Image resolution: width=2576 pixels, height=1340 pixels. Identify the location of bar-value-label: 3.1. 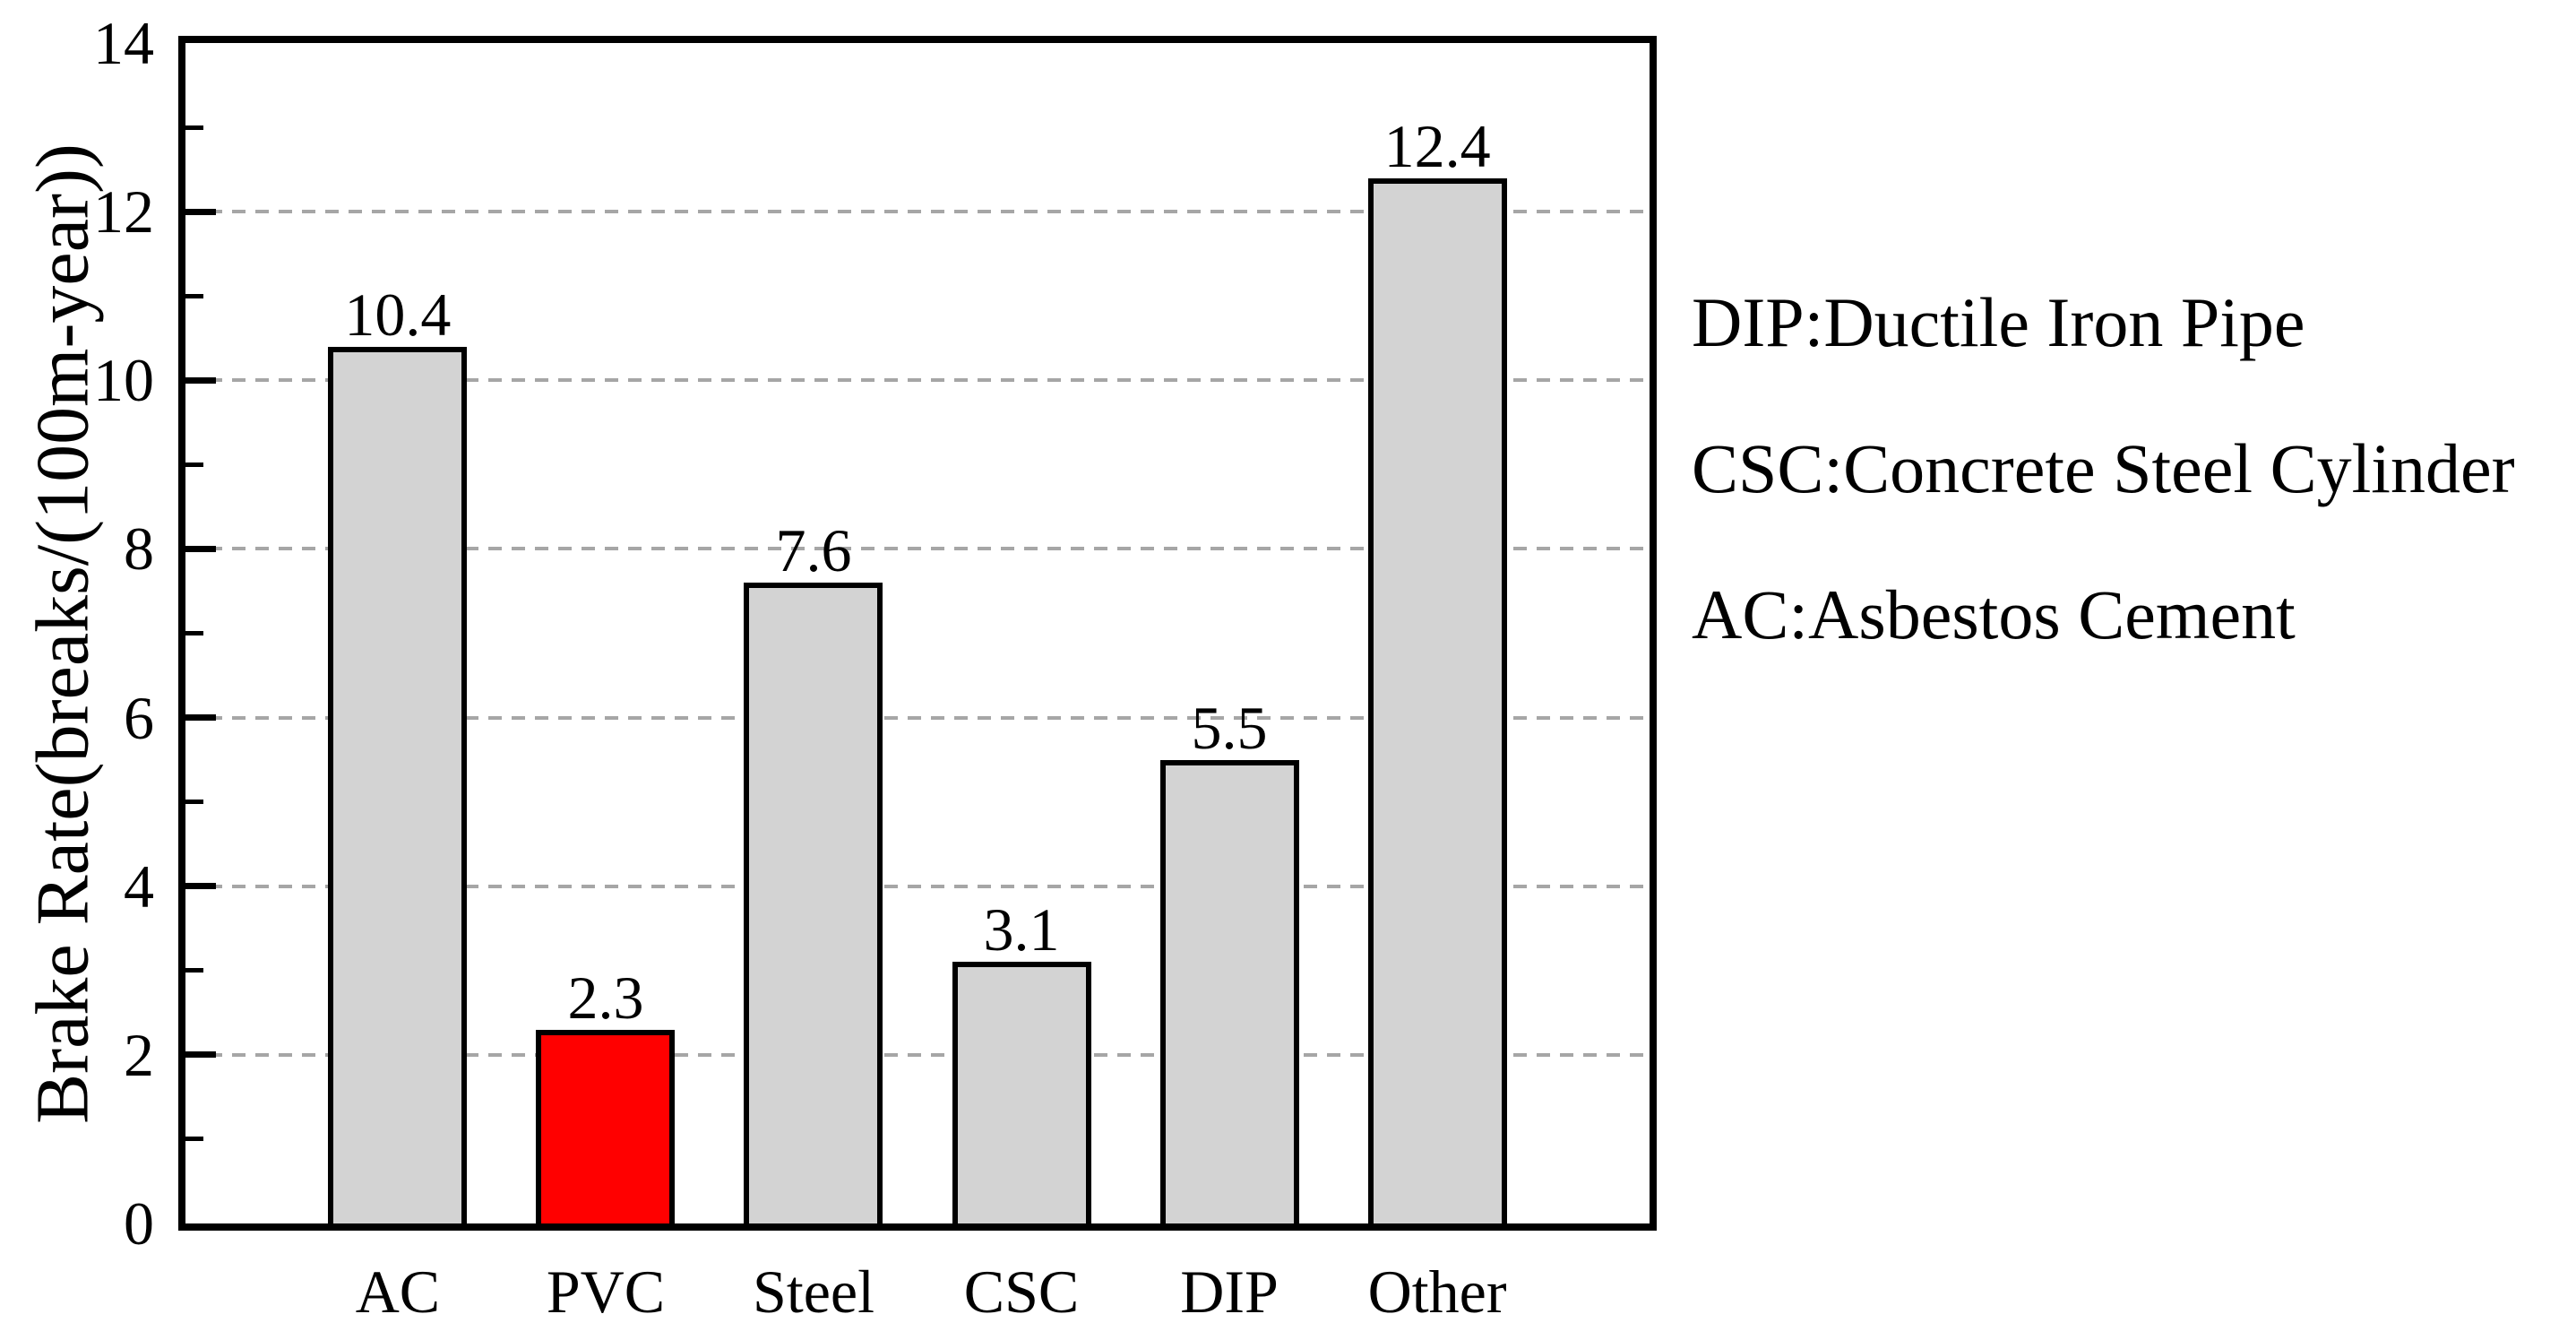
(1021, 930).